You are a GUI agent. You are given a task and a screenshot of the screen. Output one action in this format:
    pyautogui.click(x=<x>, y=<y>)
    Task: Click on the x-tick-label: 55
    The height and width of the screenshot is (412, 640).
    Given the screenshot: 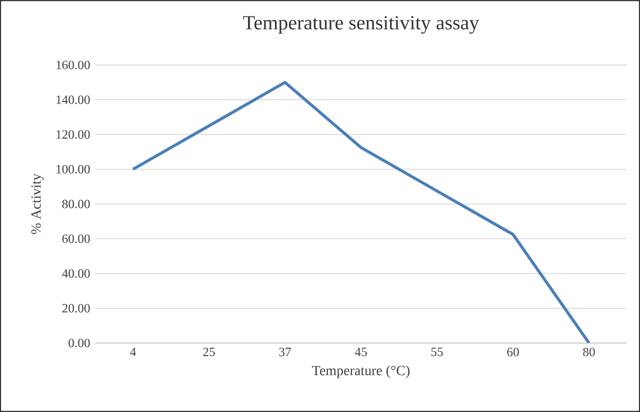 What is the action you would take?
    pyautogui.click(x=437, y=352)
    